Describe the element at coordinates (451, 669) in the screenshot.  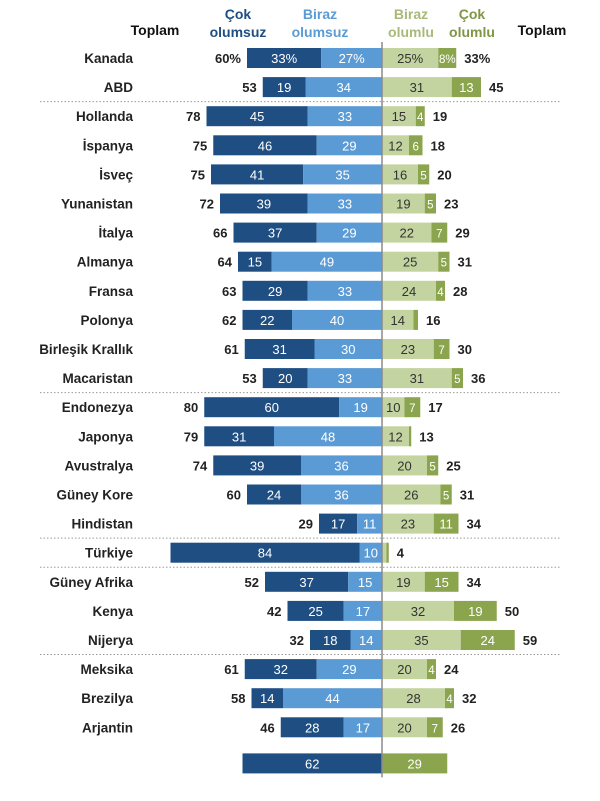
I see `total-positive: 24` at that location.